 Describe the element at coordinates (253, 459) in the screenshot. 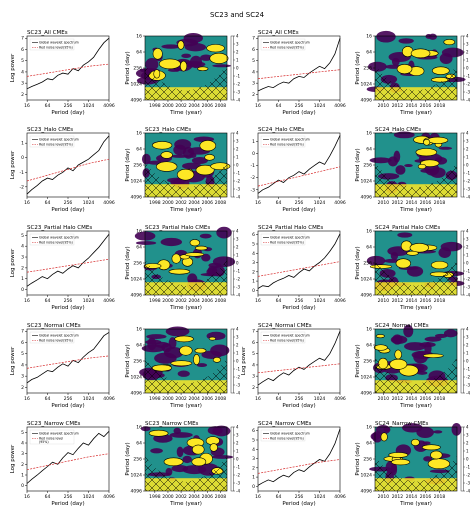

I see `y-tick-label: 3` at that location.